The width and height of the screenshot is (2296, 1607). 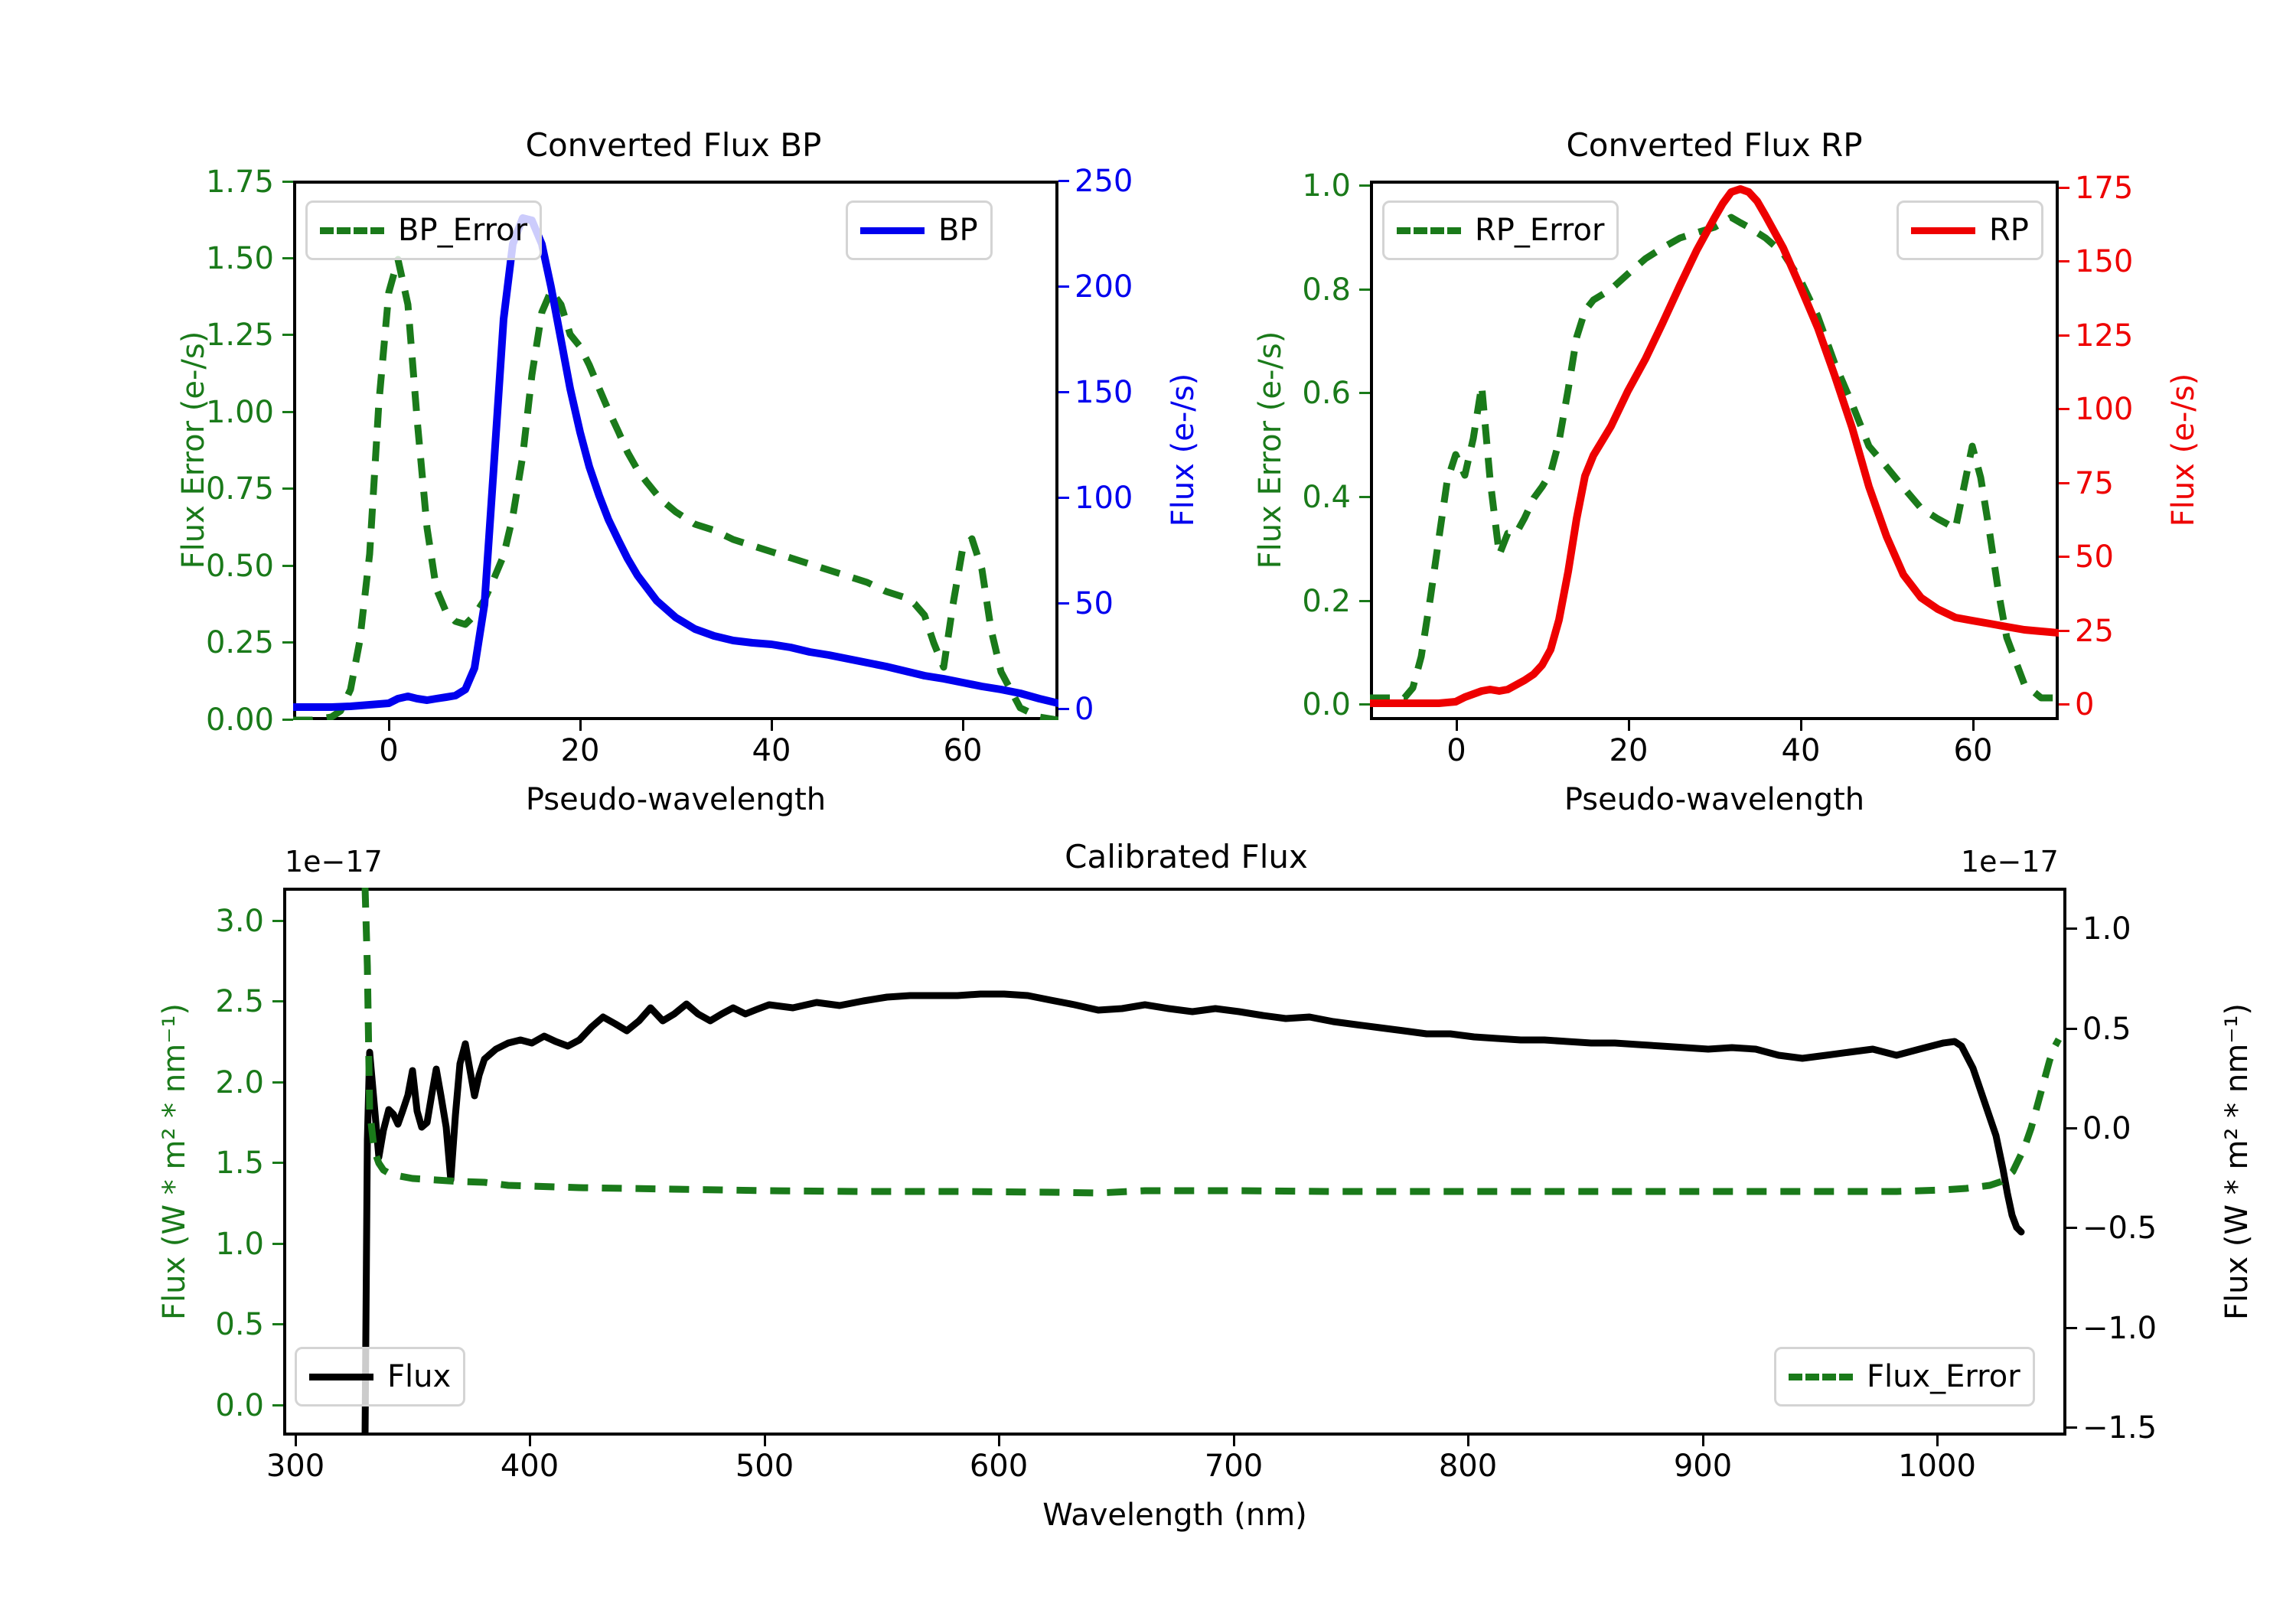 What do you see at coordinates (673, 145) in the screenshot?
I see `bp-panel-title: Converted Flux BP` at bounding box center [673, 145].